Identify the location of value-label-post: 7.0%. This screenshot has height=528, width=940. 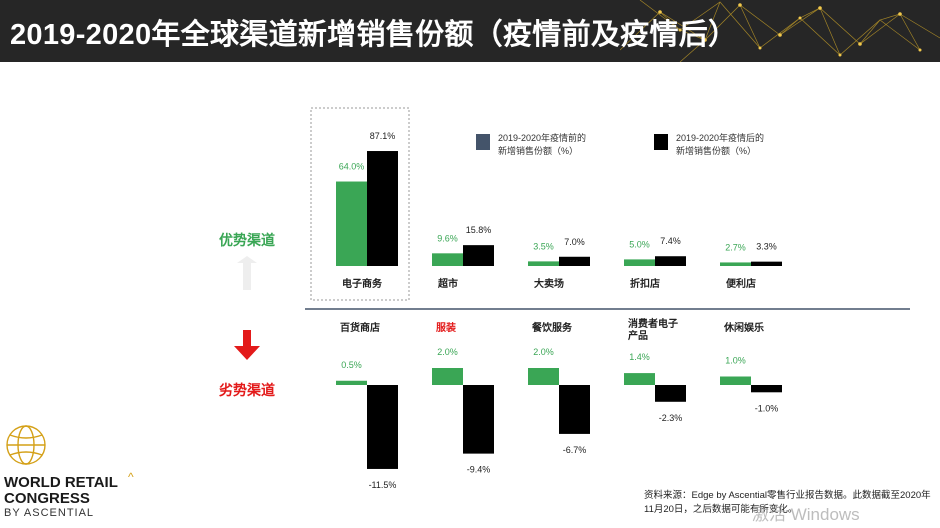
(574, 242).